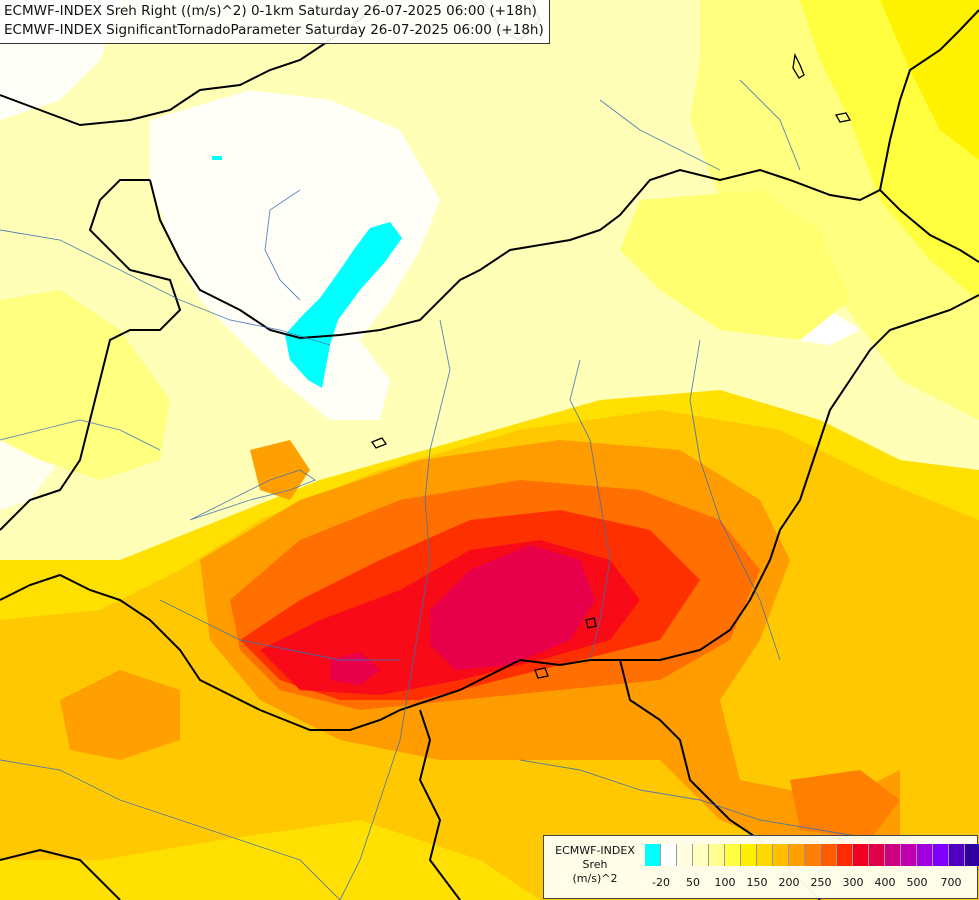  I want to click on legend-tick-label: 500, so click(917, 882).